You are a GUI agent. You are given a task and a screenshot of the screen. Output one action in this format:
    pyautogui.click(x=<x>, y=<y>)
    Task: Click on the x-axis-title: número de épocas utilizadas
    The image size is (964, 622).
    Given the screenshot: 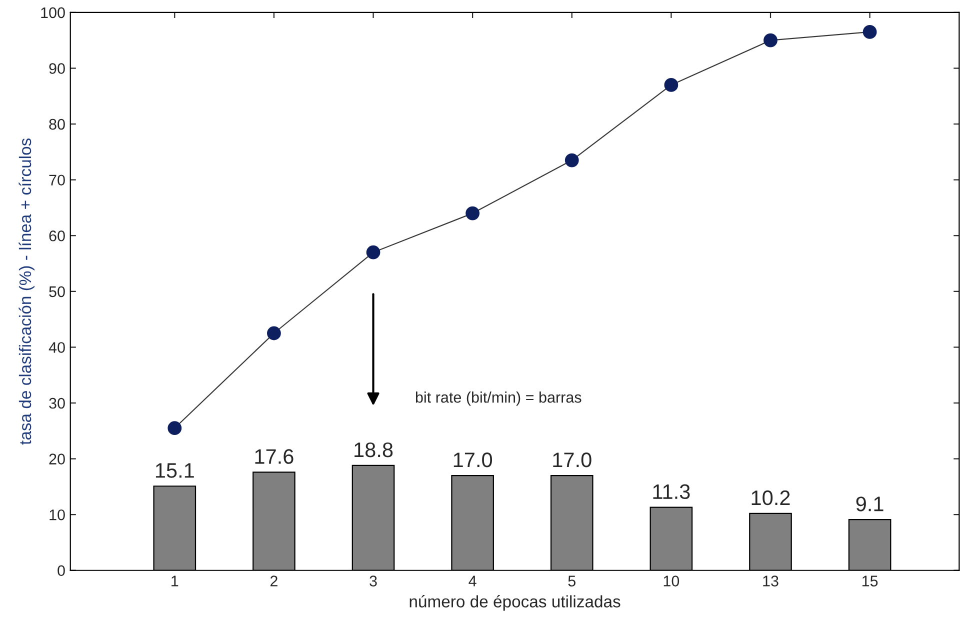 What is the action you would take?
    pyautogui.click(x=515, y=603)
    